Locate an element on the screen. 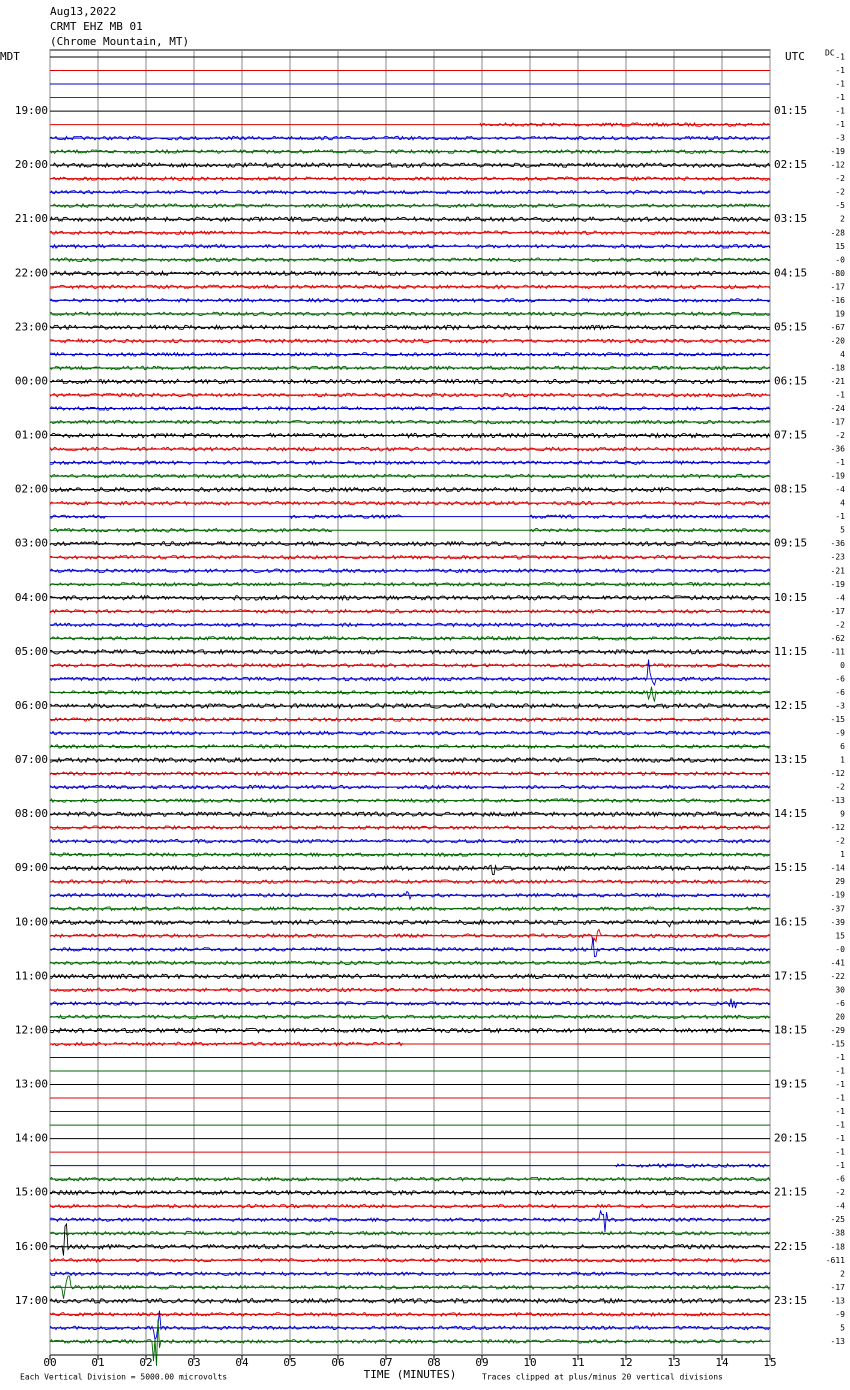  x-tick-label: 03 is located at coordinates (193, 1362).